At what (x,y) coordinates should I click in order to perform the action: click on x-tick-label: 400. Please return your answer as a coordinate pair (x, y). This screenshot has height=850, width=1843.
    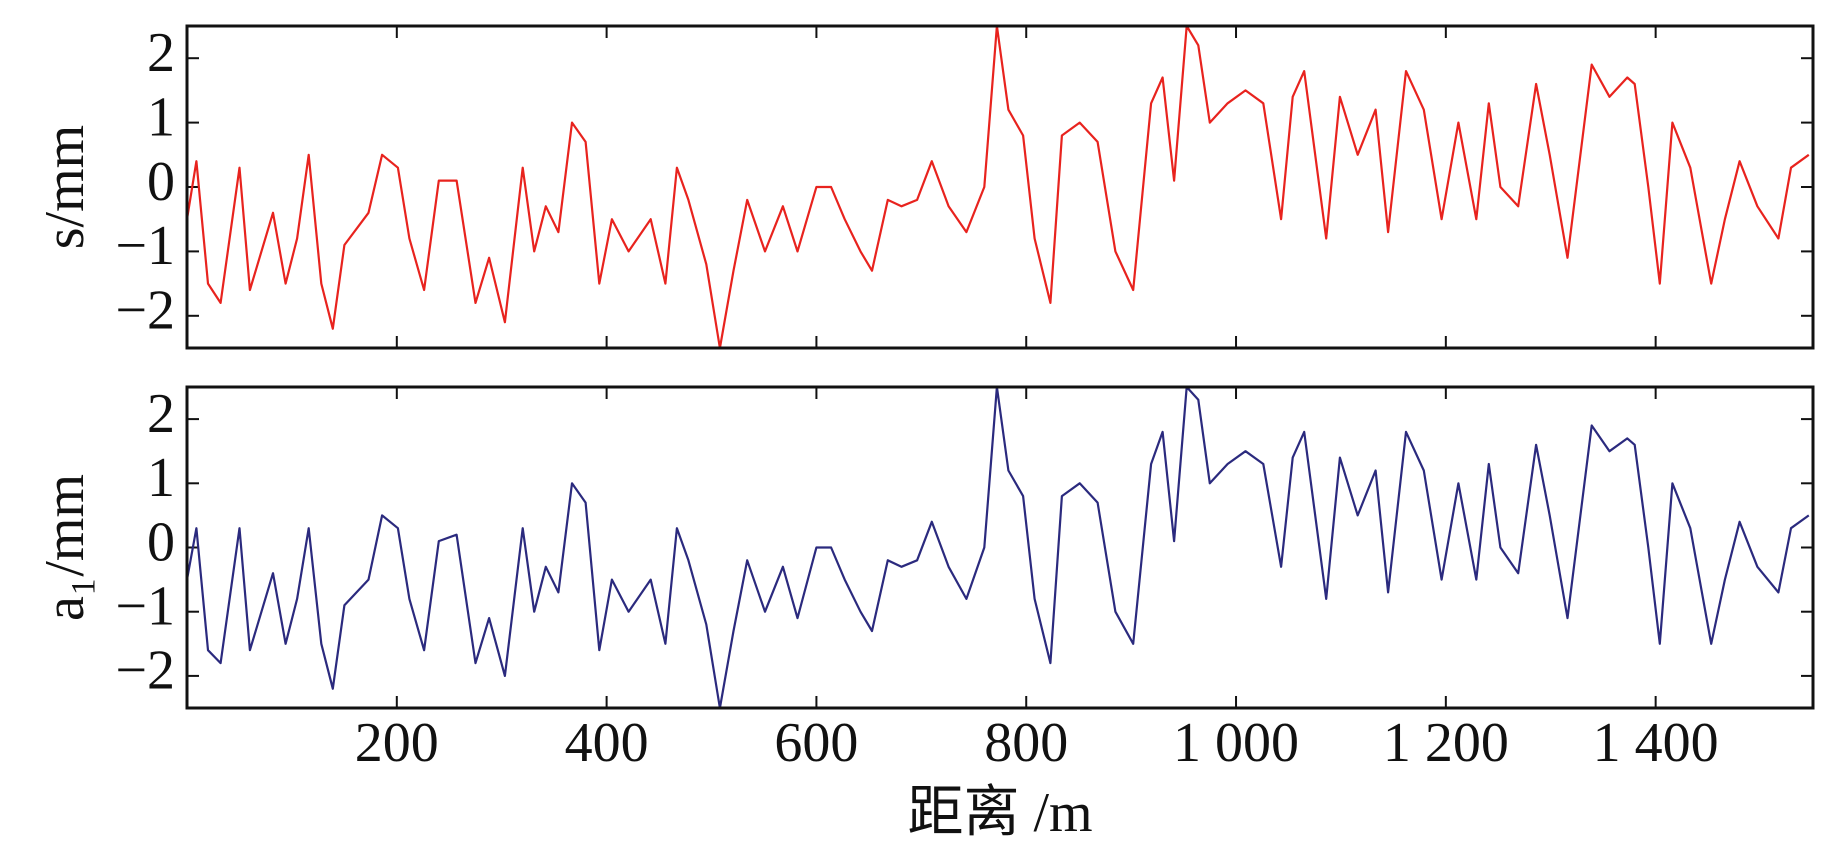
    Looking at the image, I should click on (607, 743).